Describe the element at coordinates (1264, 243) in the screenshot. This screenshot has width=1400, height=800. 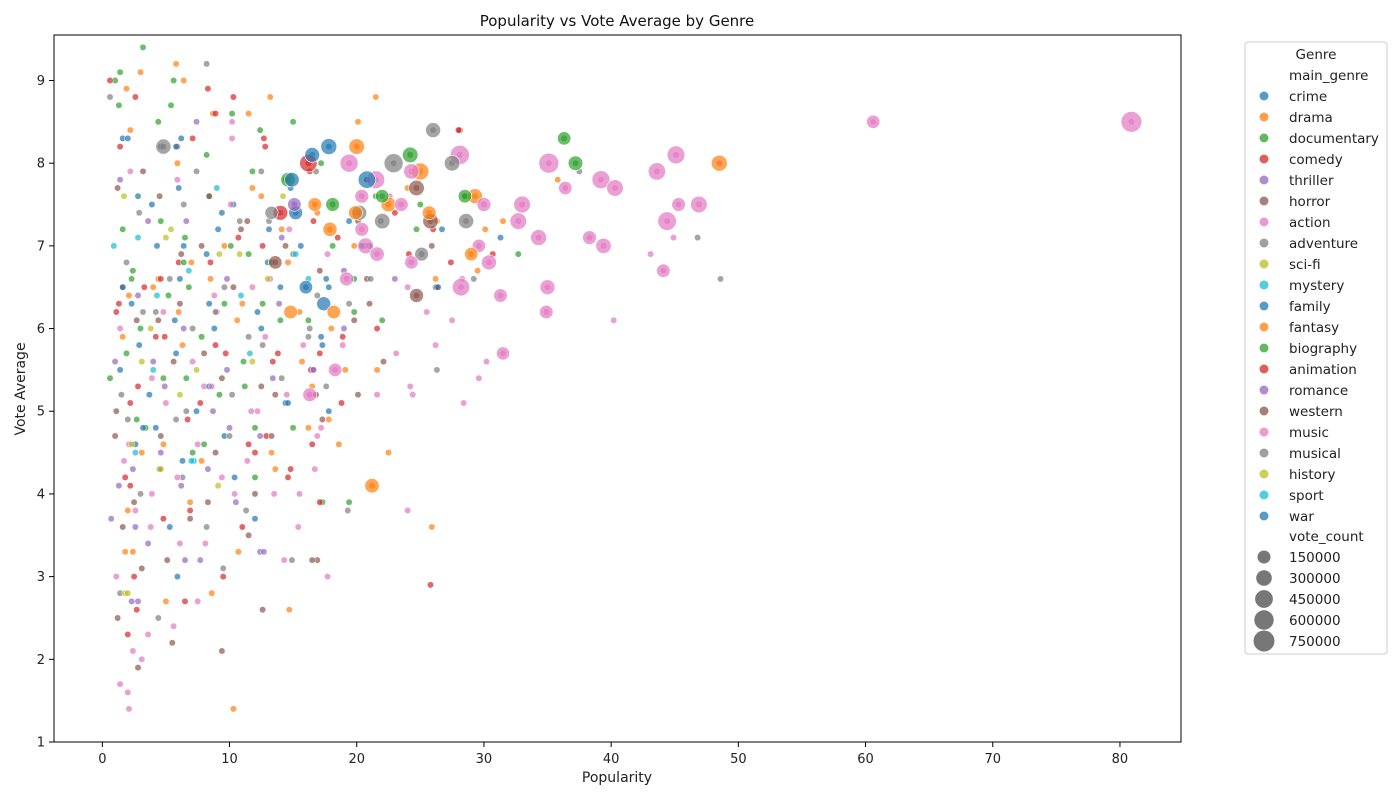
I see `legend-marker-adventure` at that location.